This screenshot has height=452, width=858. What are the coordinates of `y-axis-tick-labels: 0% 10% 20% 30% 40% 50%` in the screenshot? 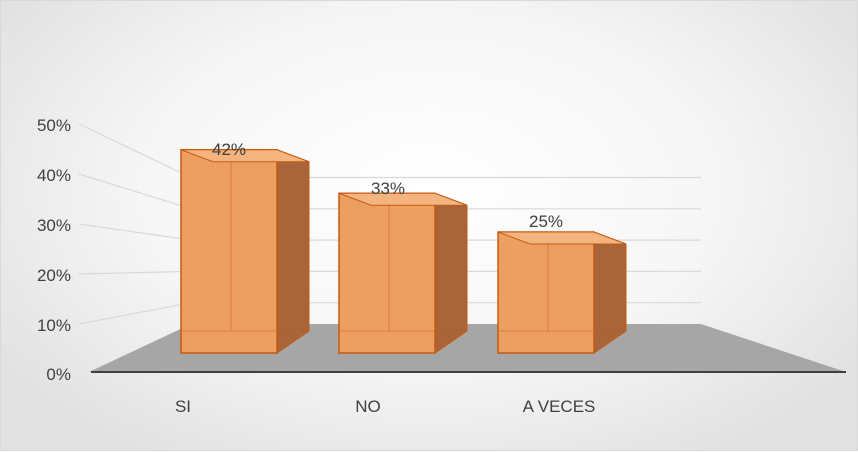 It's located at (54, 250).